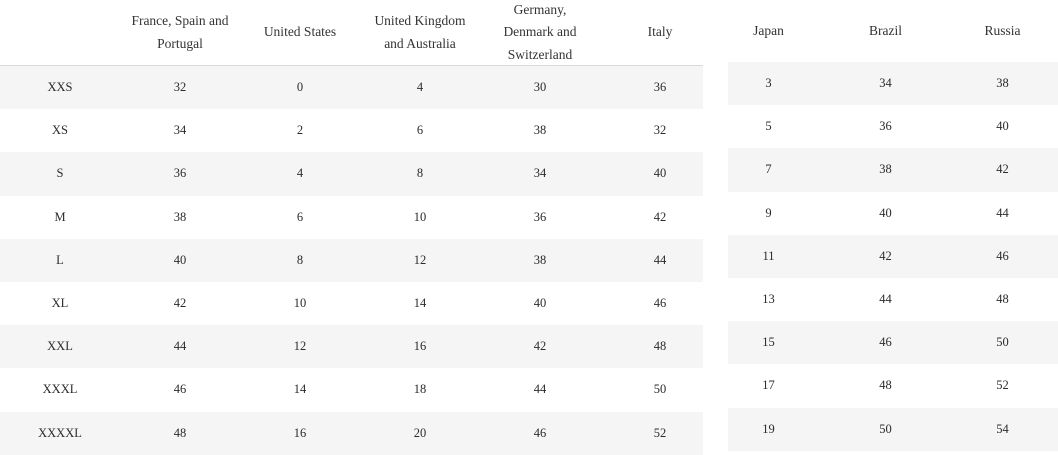  I want to click on table-cell: 17, so click(768, 385).